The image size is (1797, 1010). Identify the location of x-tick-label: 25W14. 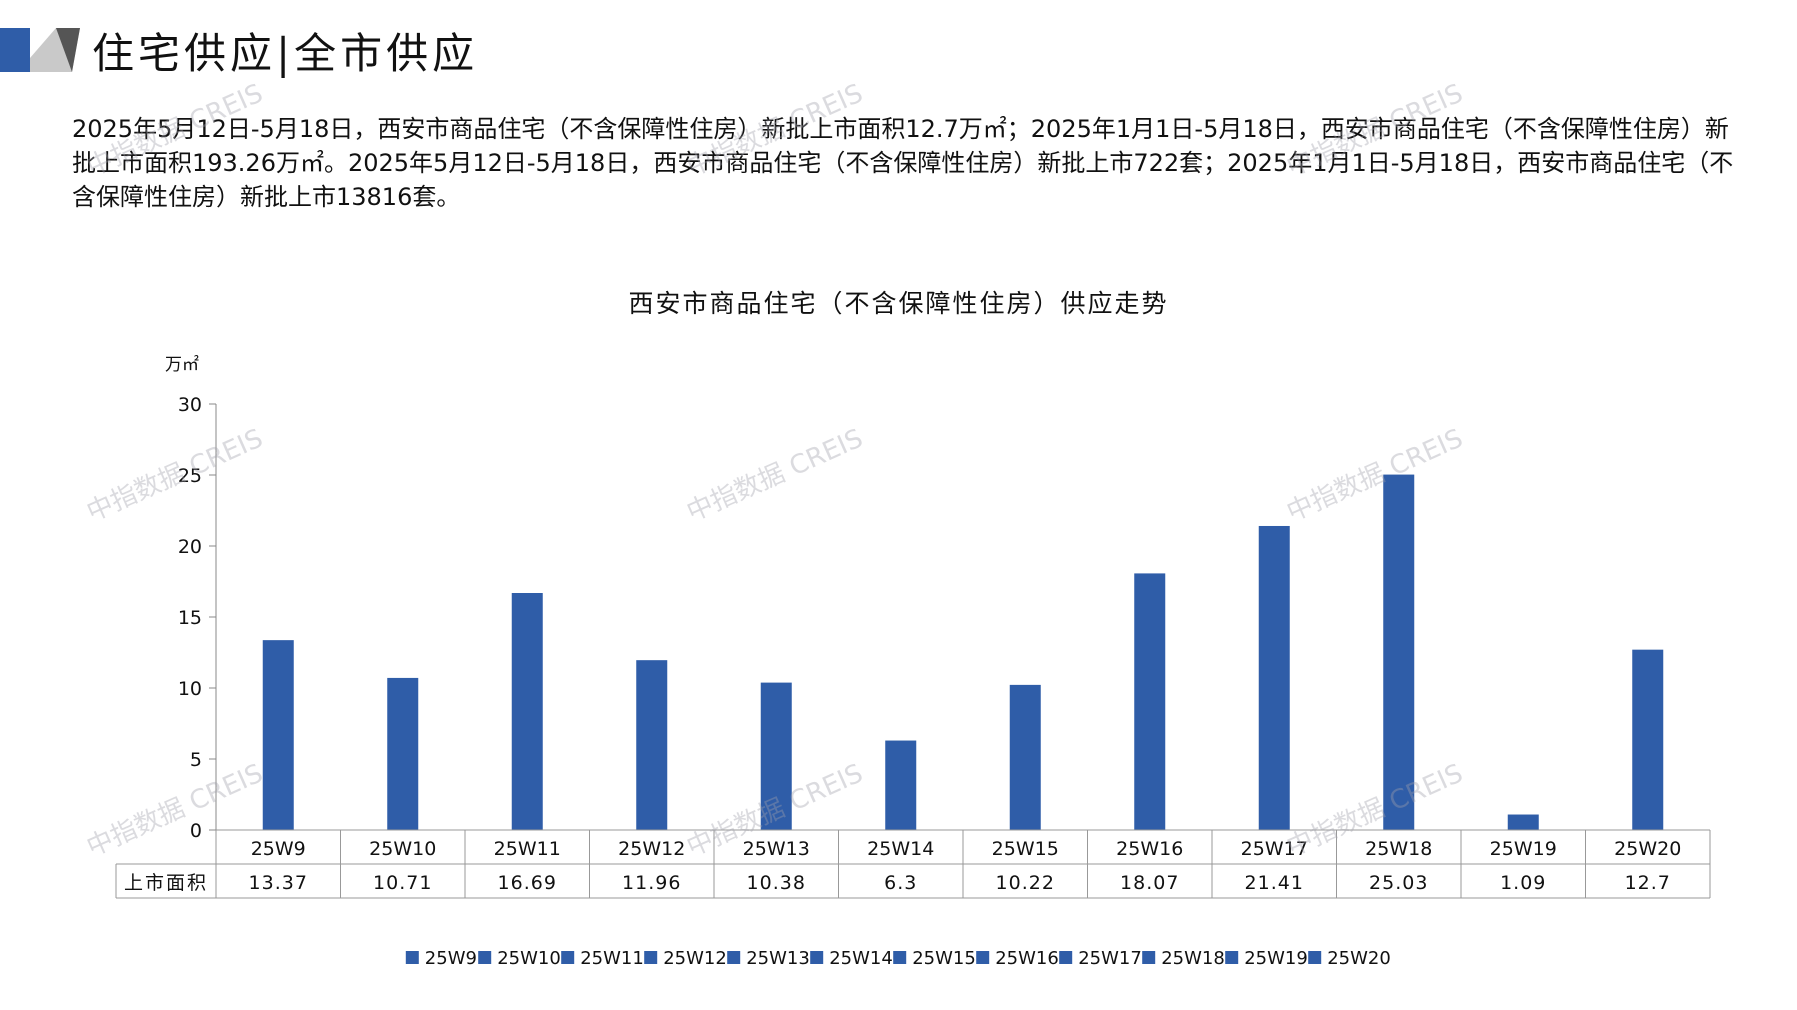
(900, 849).